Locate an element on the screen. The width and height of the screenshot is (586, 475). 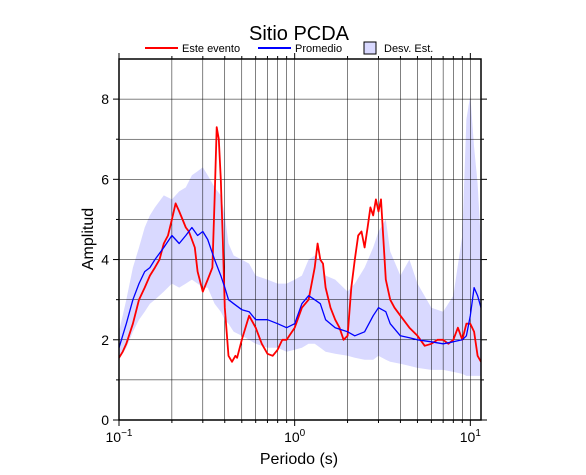
x-axis-label: Periodo (s) is located at coordinates (299, 459).